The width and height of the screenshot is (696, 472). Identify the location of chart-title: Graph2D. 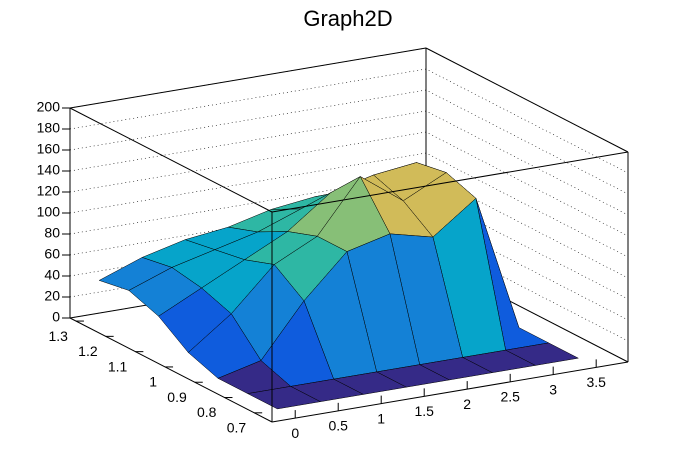
(347, 18).